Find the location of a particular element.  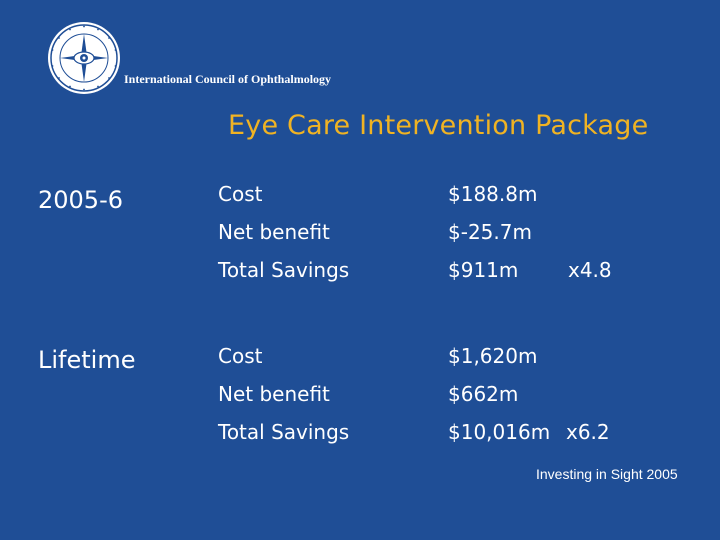

slide-title: Eye Care Intervention Package is located at coordinates (438, 125).